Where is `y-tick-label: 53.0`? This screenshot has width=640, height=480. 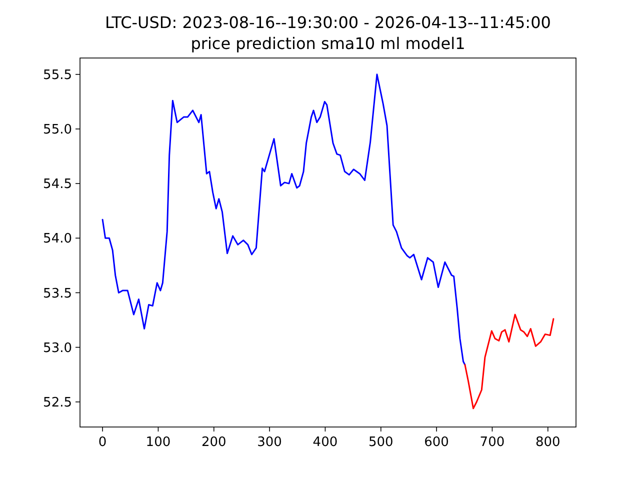 y-tick-label: 53.0 is located at coordinates (57, 348).